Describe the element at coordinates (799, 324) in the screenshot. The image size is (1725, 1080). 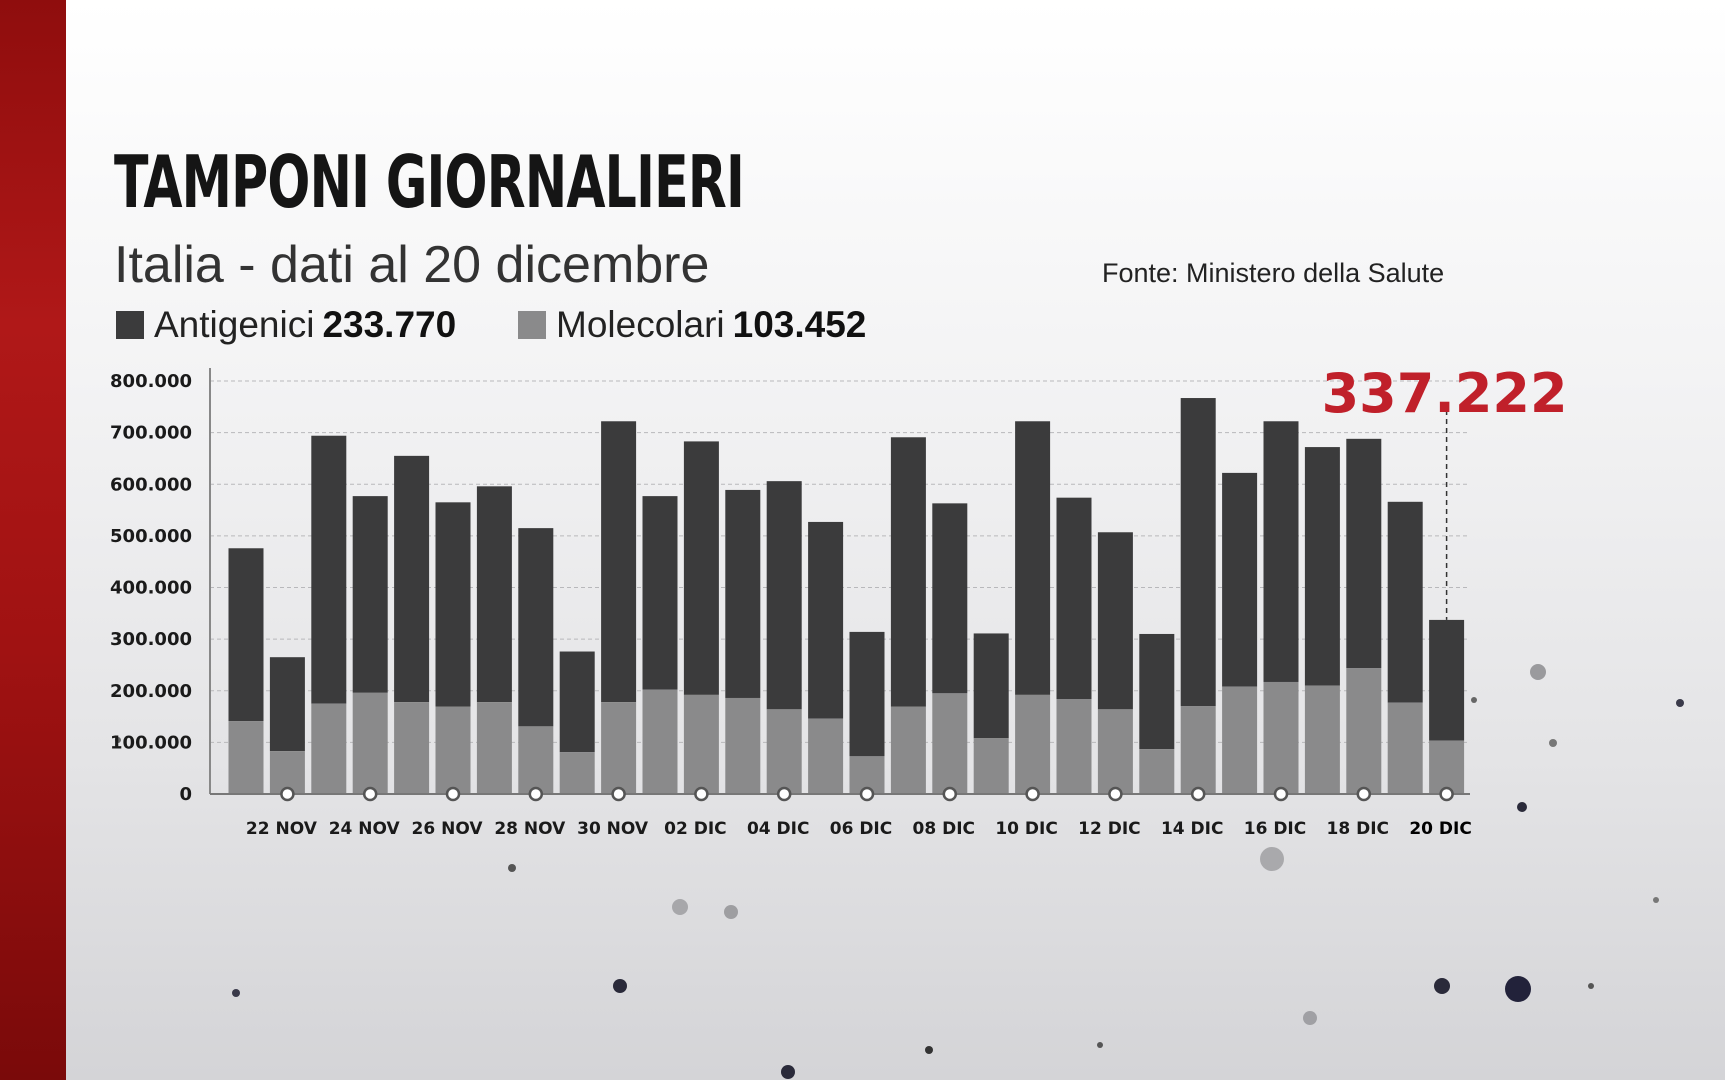
I see `legend-value-molecolari: 103.452` at that location.